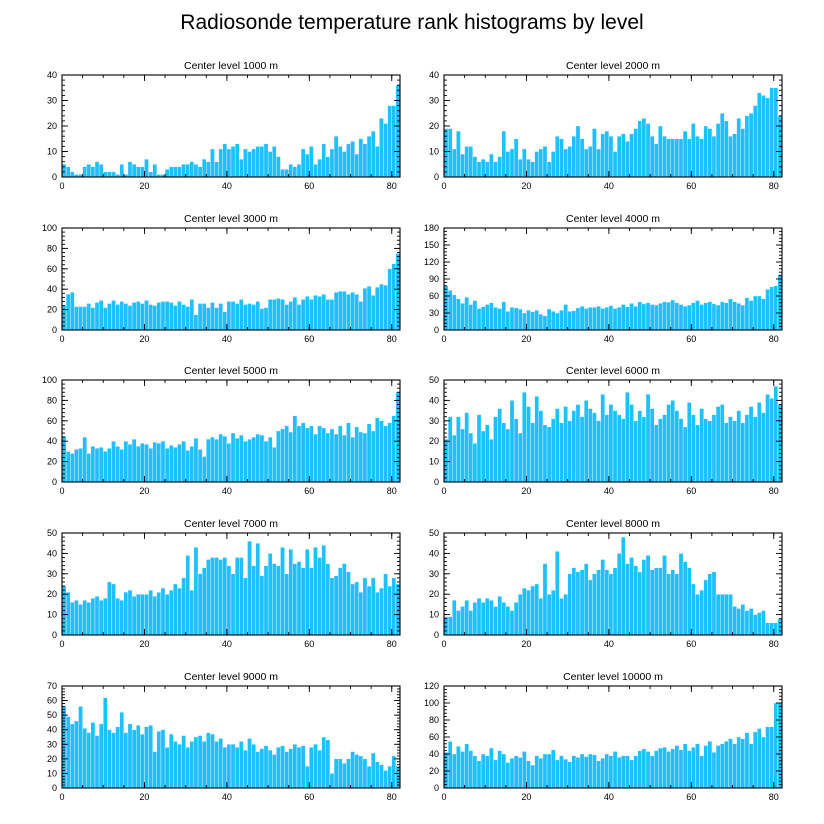 The width and height of the screenshot is (824, 824). What do you see at coordinates (231, 737) in the screenshot?
I see `panel-frame` at bounding box center [231, 737].